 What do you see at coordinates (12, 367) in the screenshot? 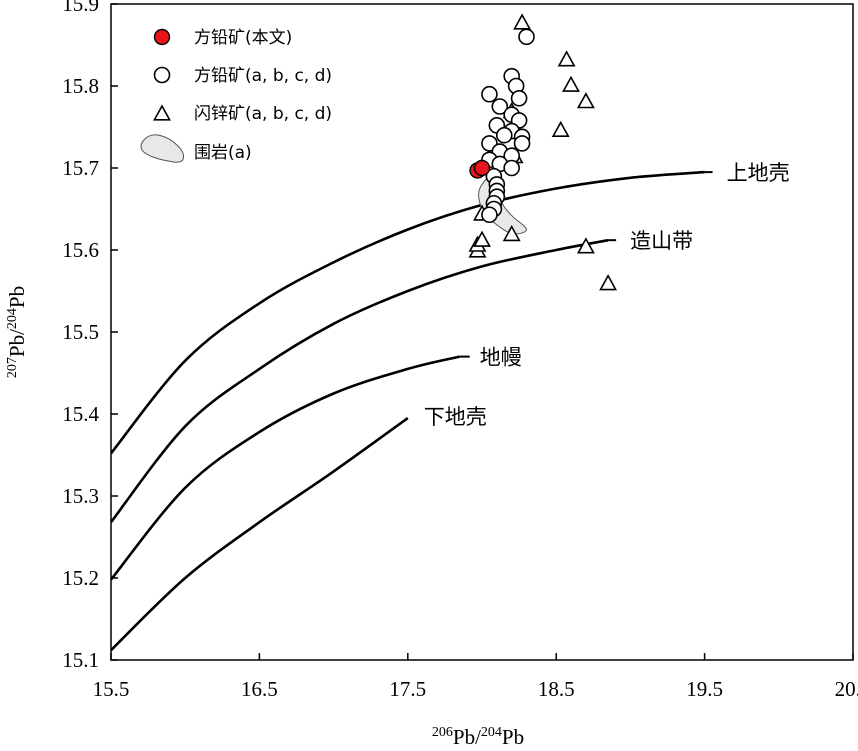
I see `y-label-sup1: 207` at bounding box center [12, 367].